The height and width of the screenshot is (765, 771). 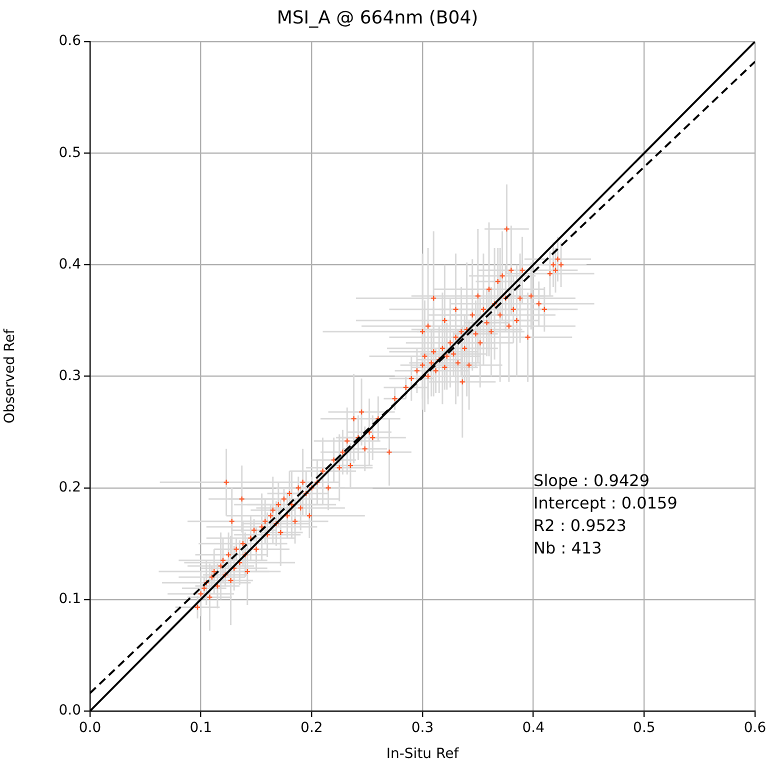 What do you see at coordinates (644, 728) in the screenshot?
I see `x-tick-label: 0.5` at bounding box center [644, 728].